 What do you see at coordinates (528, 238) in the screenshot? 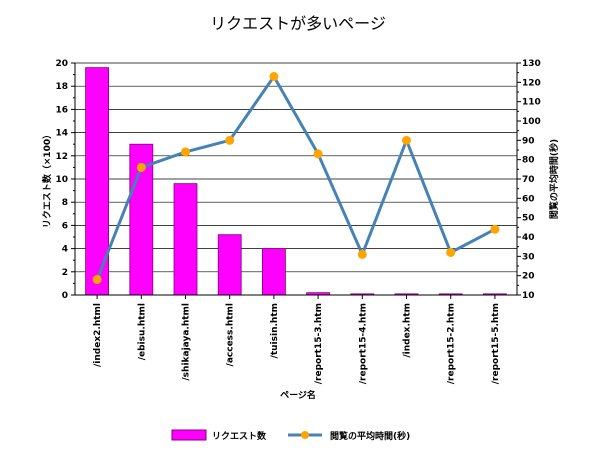
I see `y2-tick-label: 40` at bounding box center [528, 238].